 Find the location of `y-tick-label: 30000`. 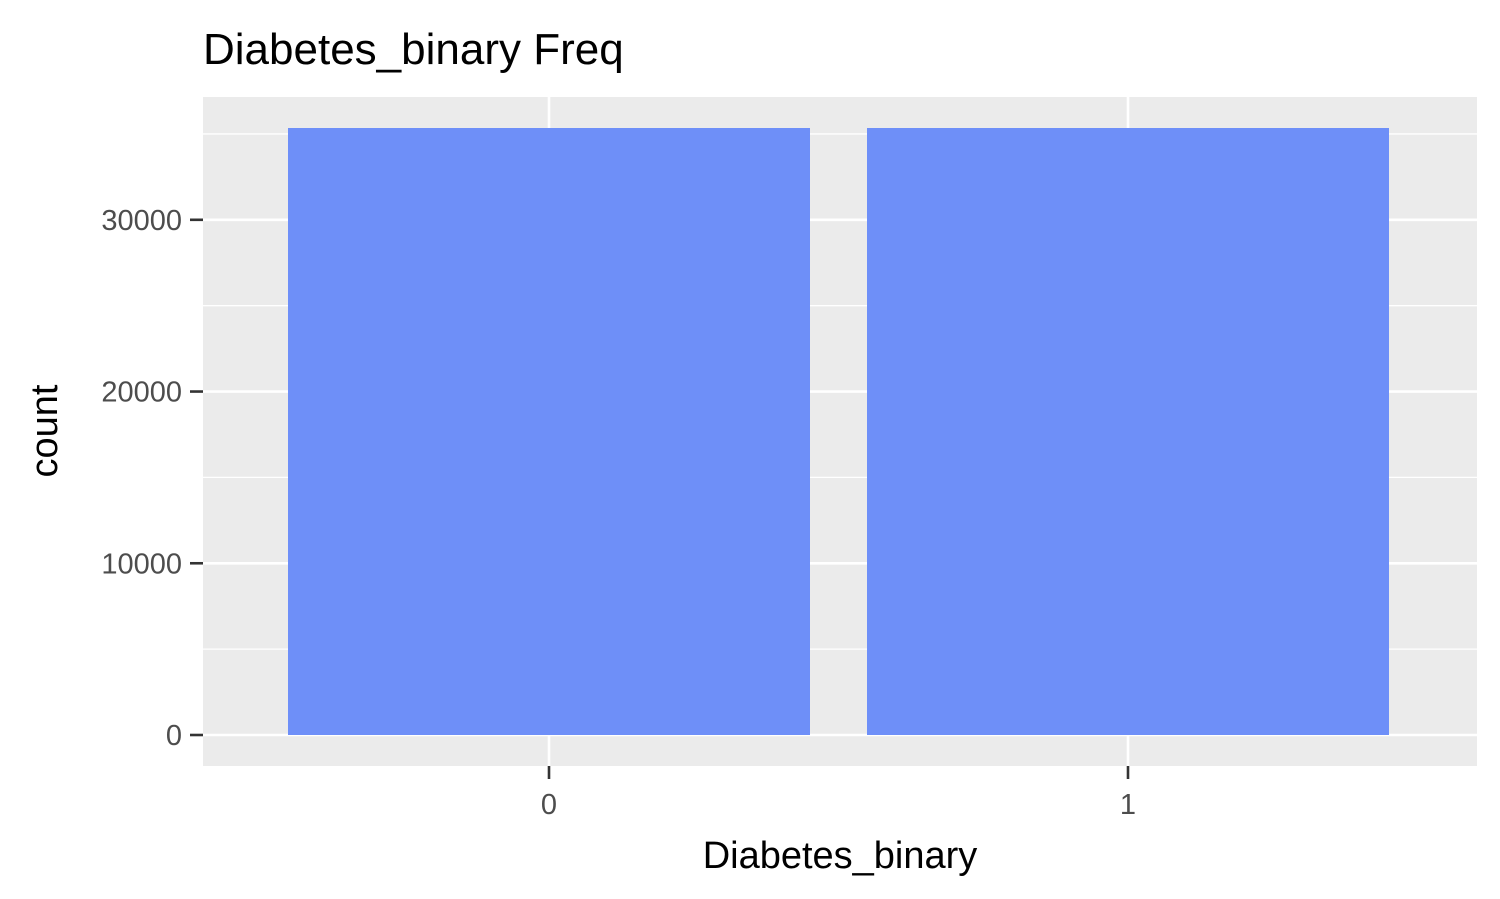

y-tick-label: 30000 is located at coordinates (141, 221).